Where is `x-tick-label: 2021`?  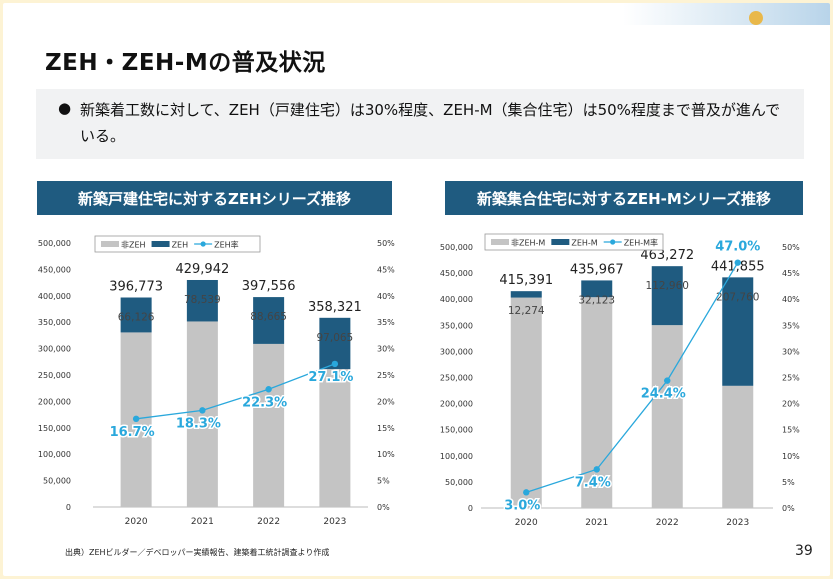
x-tick-label: 2021 is located at coordinates (596, 523).